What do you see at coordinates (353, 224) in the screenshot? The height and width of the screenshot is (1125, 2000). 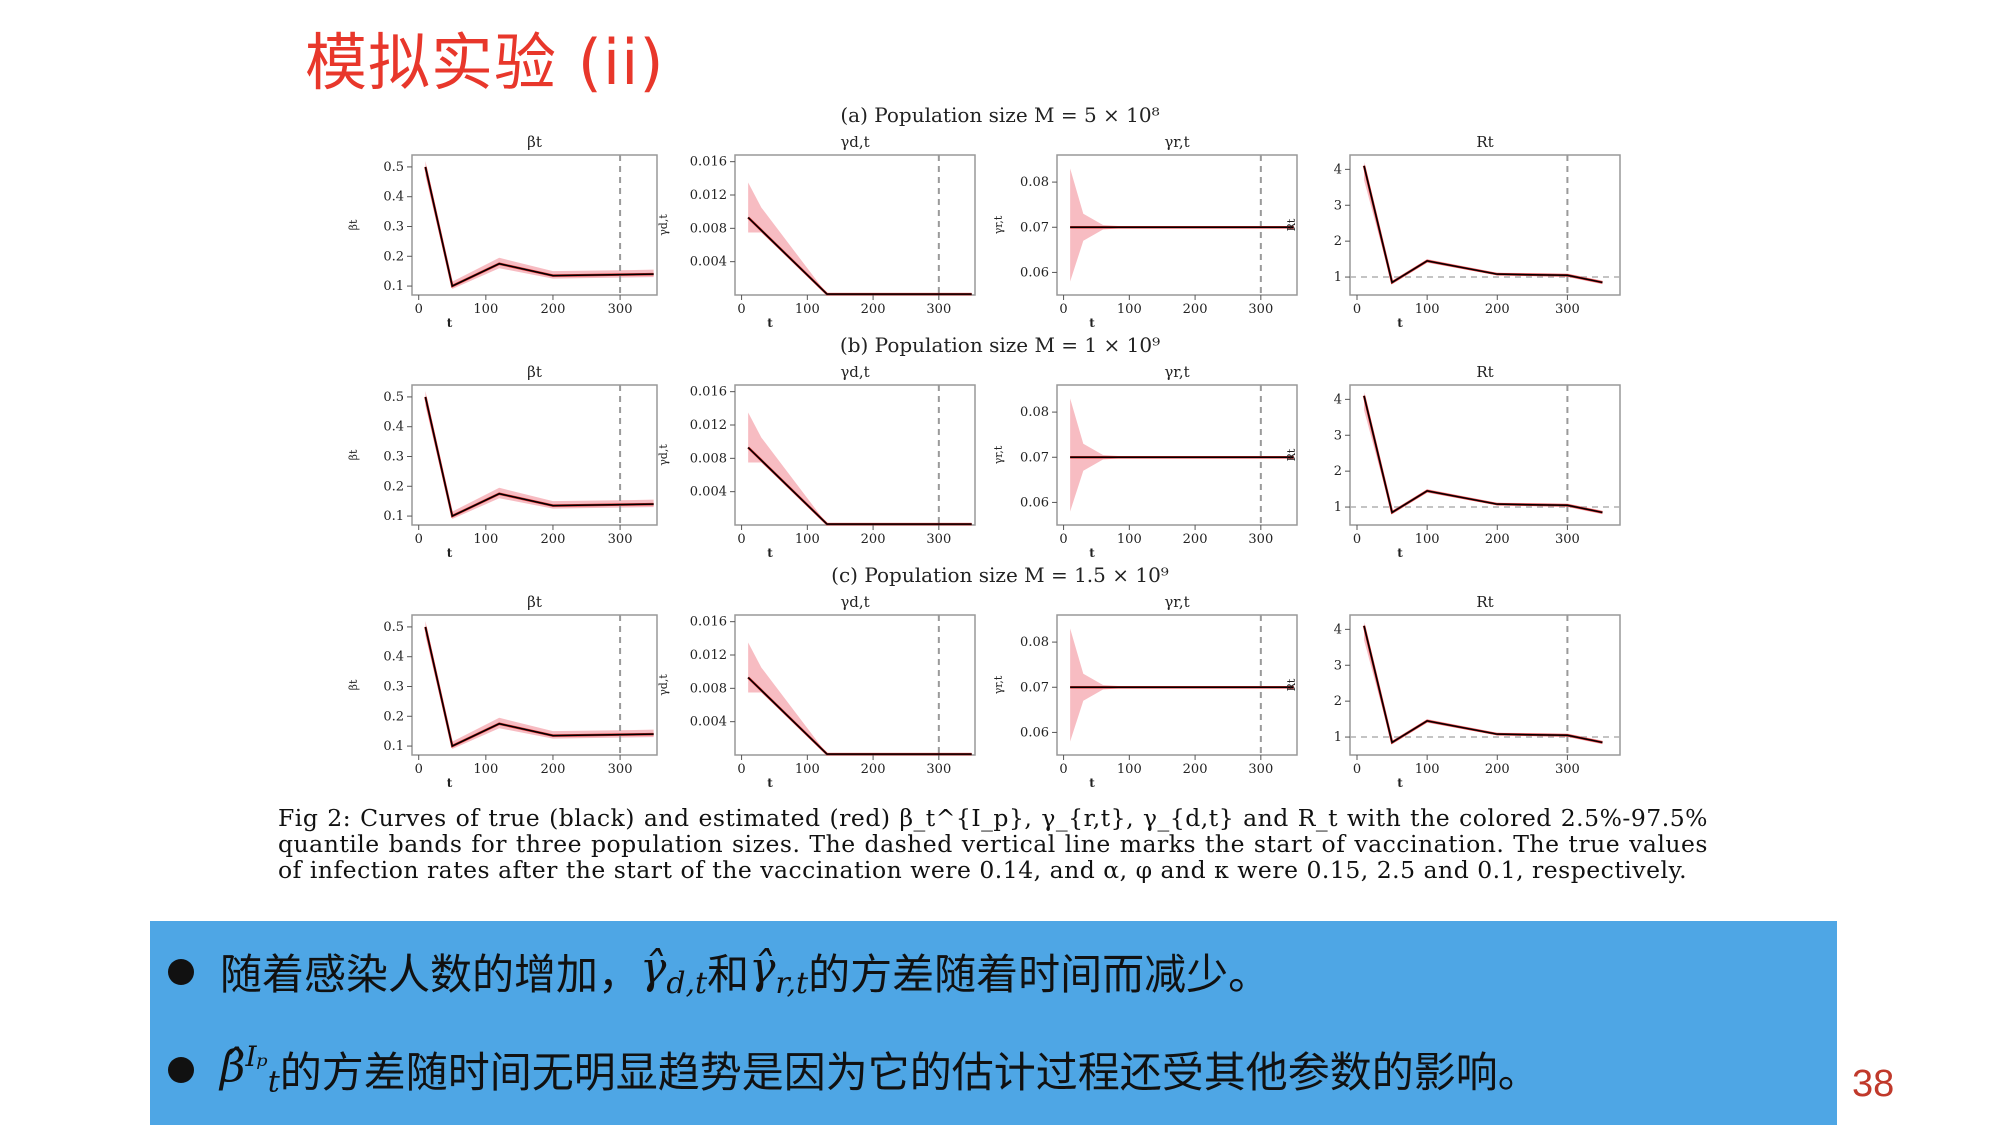 I see `y-axis-label: βt` at bounding box center [353, 224].